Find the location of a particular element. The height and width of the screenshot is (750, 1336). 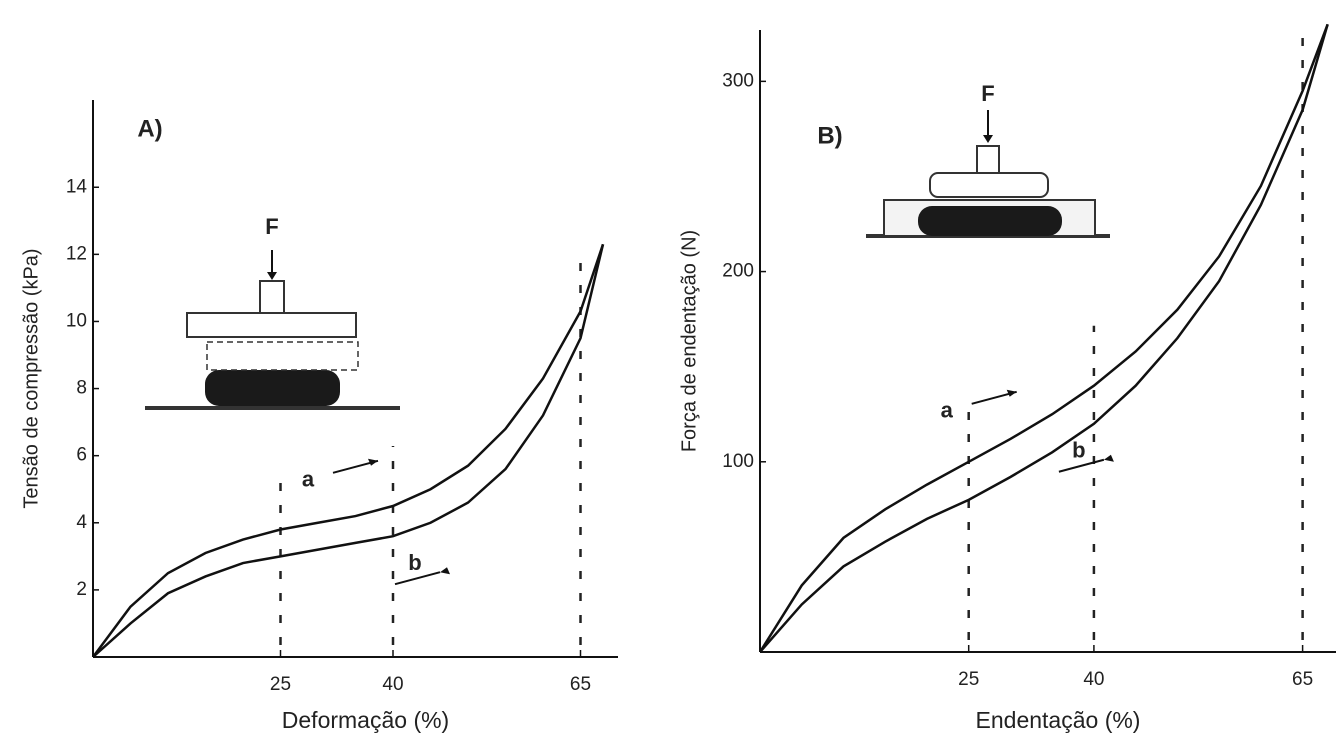

y-tick-label: 100 is located at coordinates (738, 461).